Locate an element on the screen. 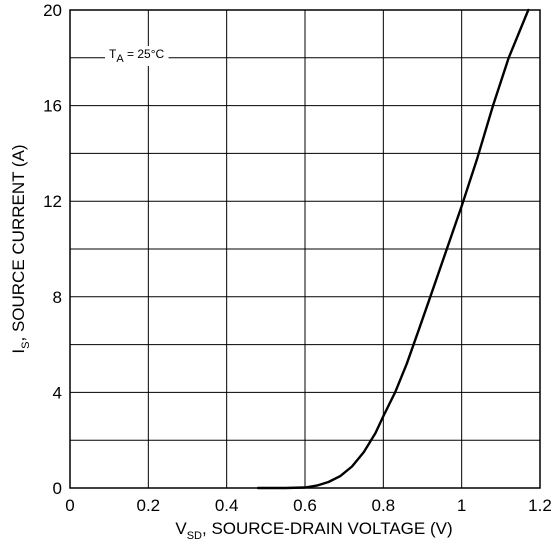 The width and height of the screenshot is (552, 546). x-tick-label: 0 is located at coordinates (69, 505).